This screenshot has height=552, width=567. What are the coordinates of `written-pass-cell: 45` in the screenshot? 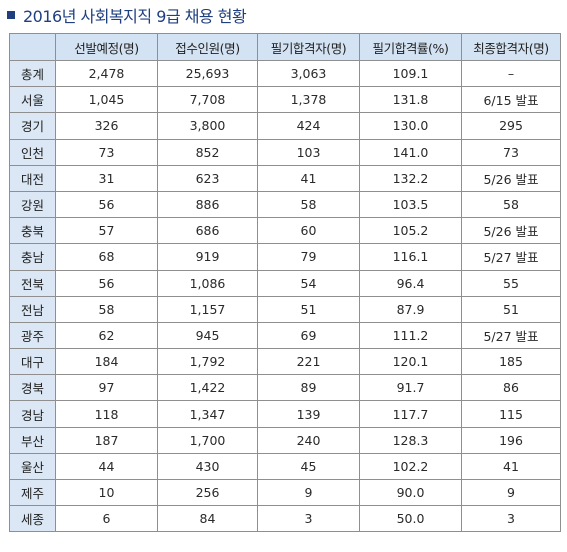 It's located at (308, 466).